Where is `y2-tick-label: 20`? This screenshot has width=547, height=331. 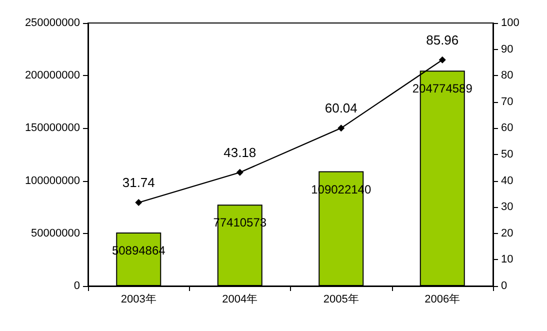 y2-tick-label: 20 is located at coordinates (507, 233).